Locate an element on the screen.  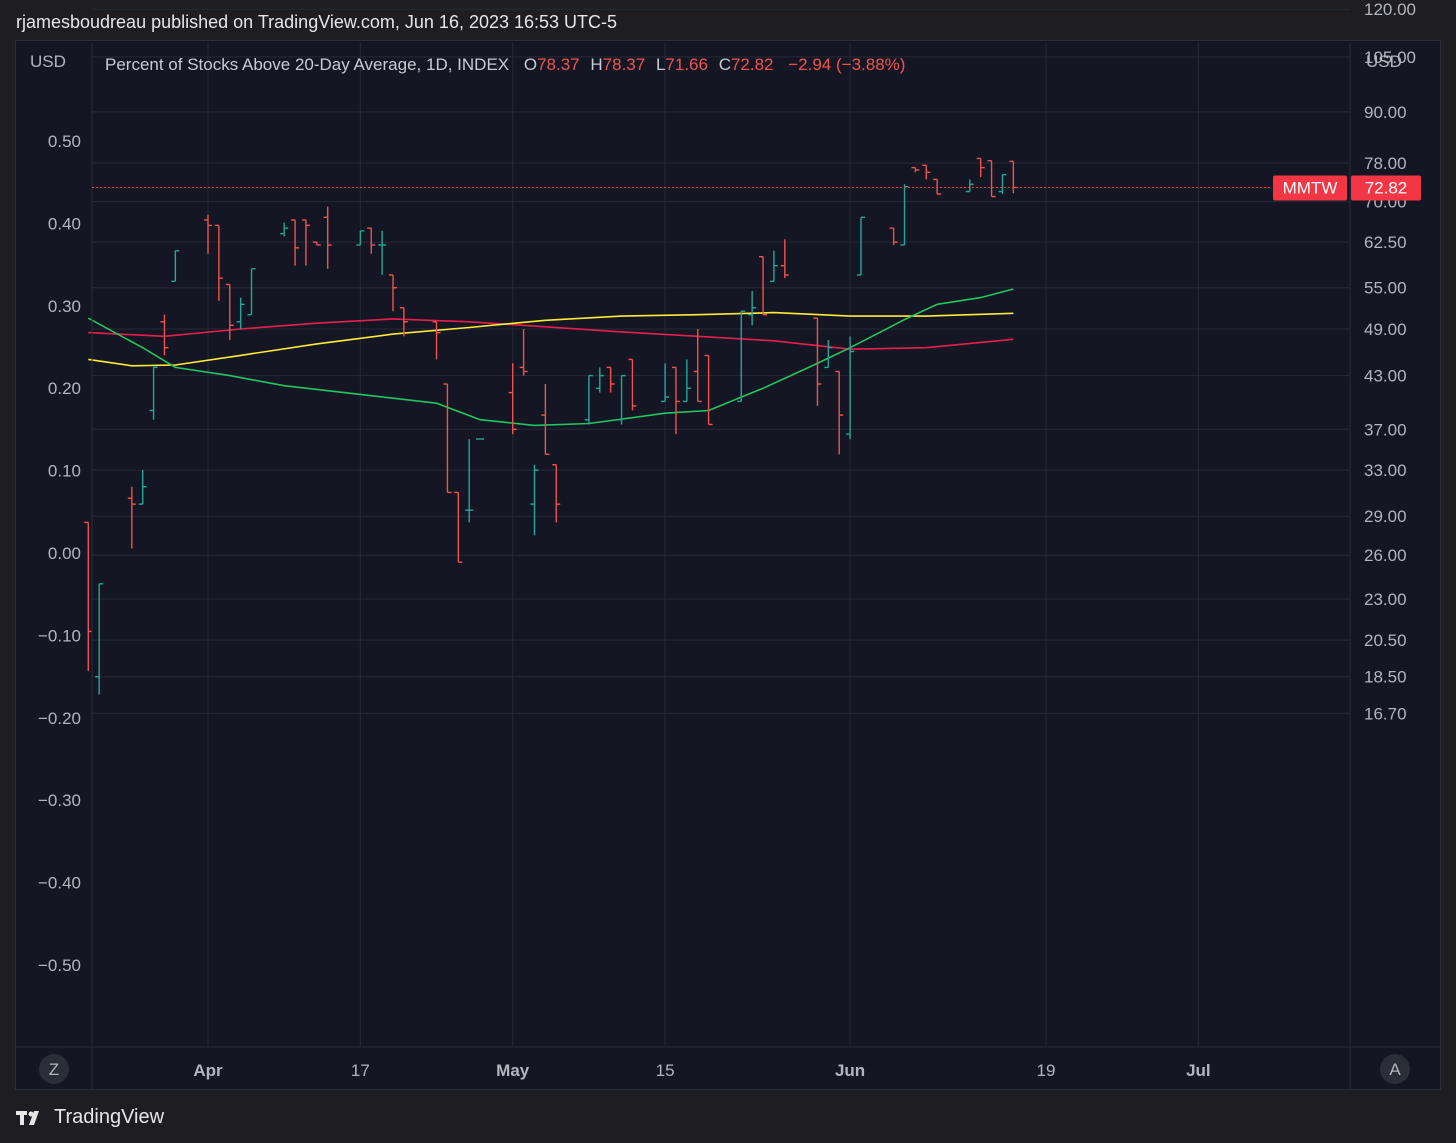
brand: TradingView is located at coordinates (90, 1117).